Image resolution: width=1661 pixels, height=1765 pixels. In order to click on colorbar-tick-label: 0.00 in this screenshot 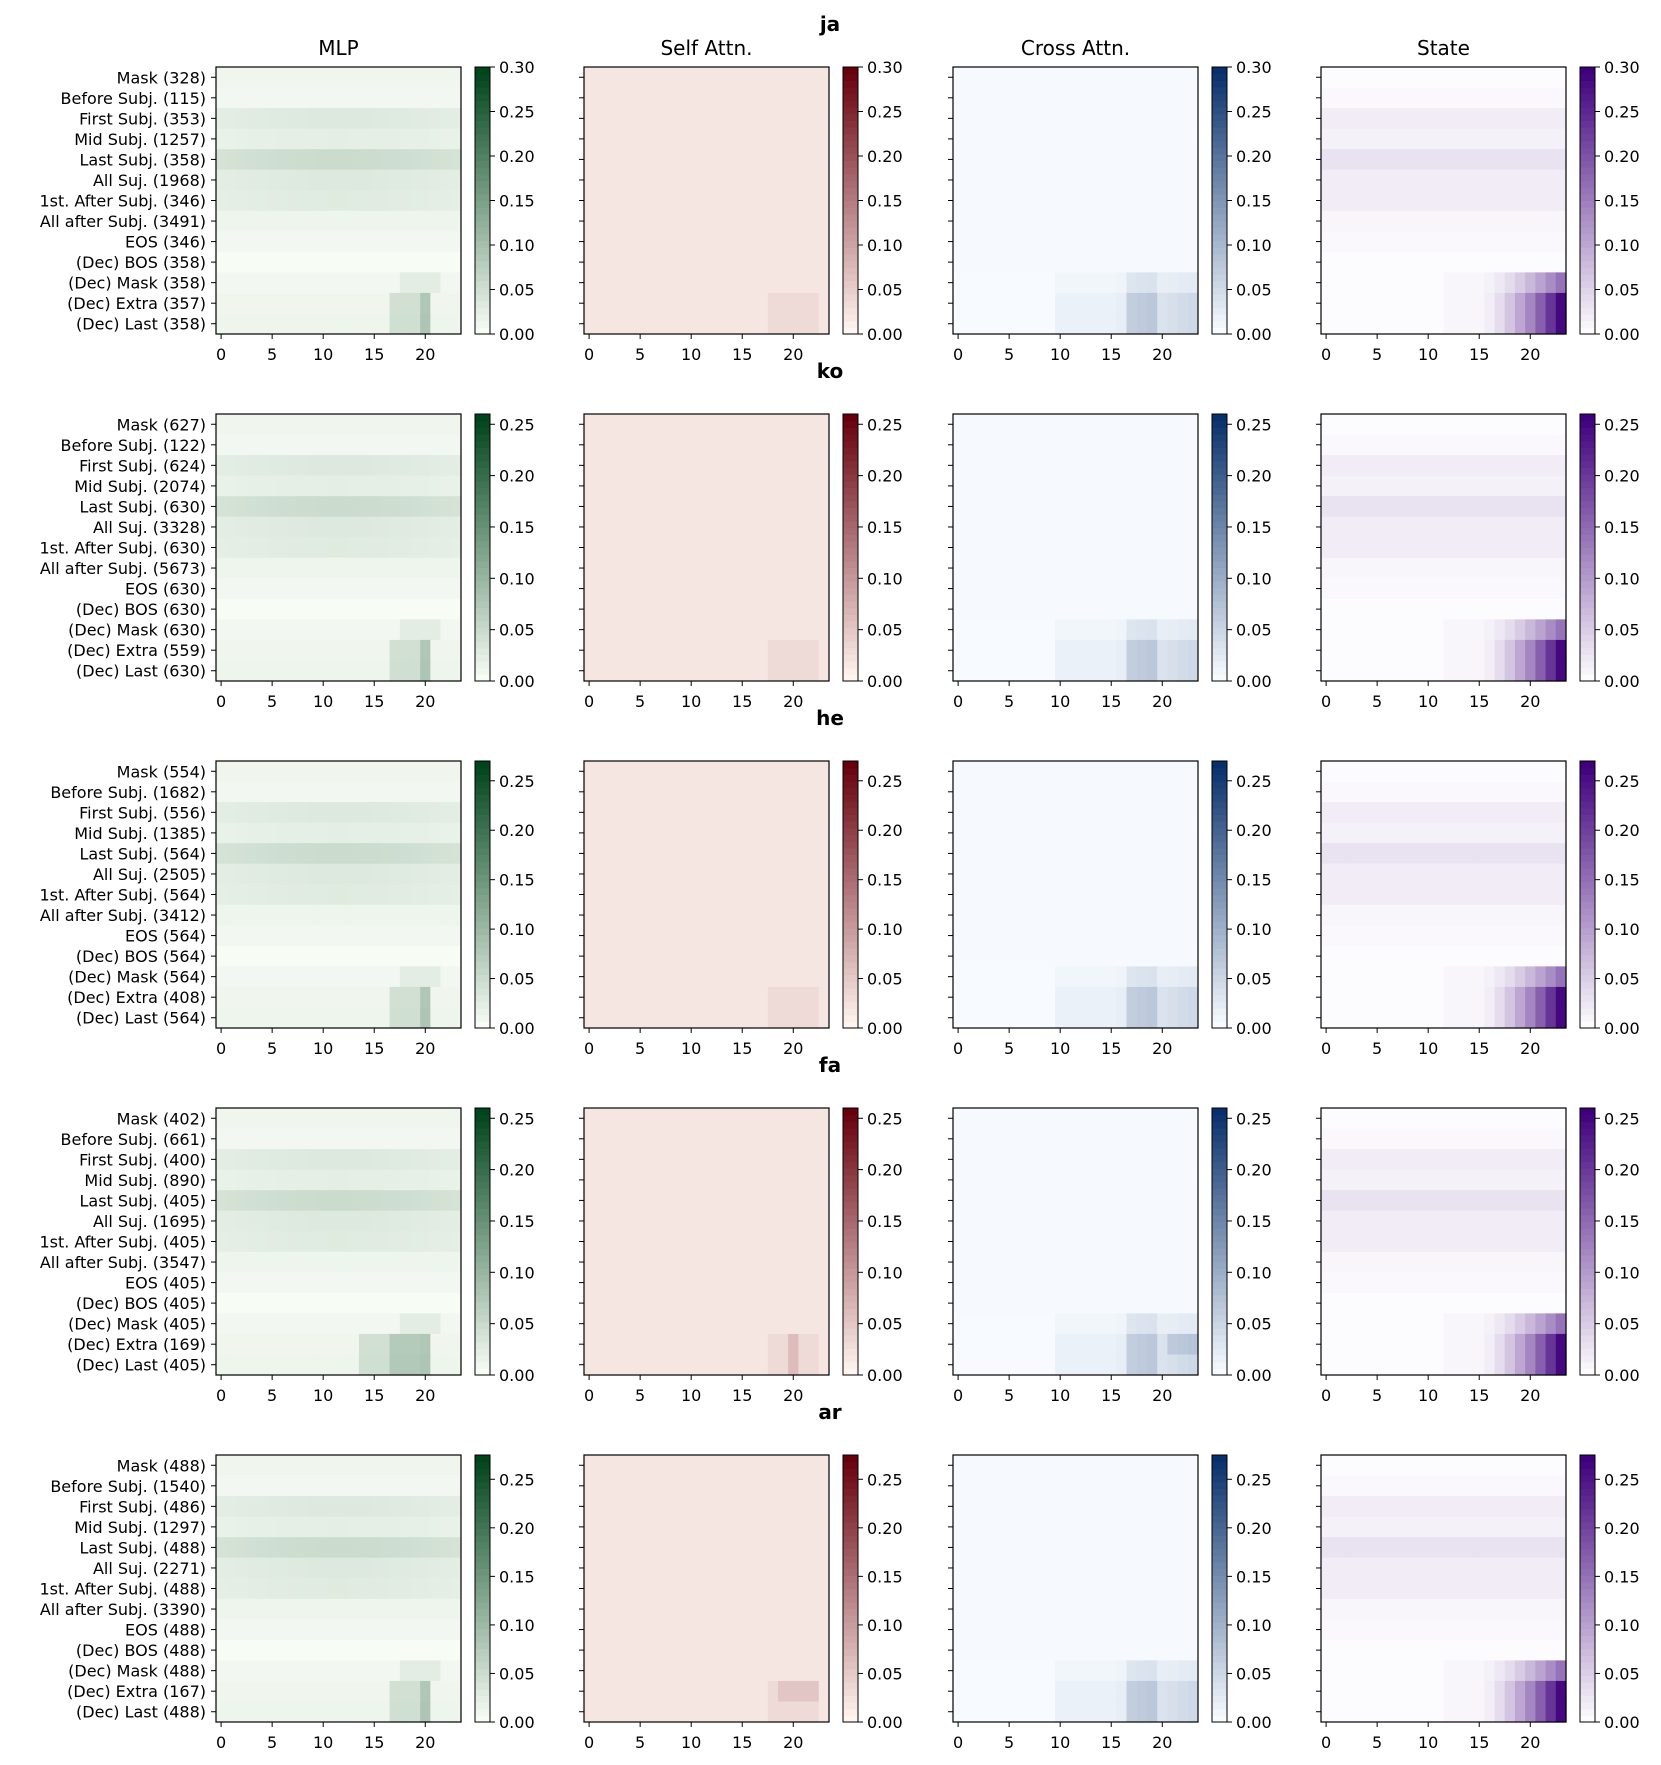, I will do `click(517, 681)`.